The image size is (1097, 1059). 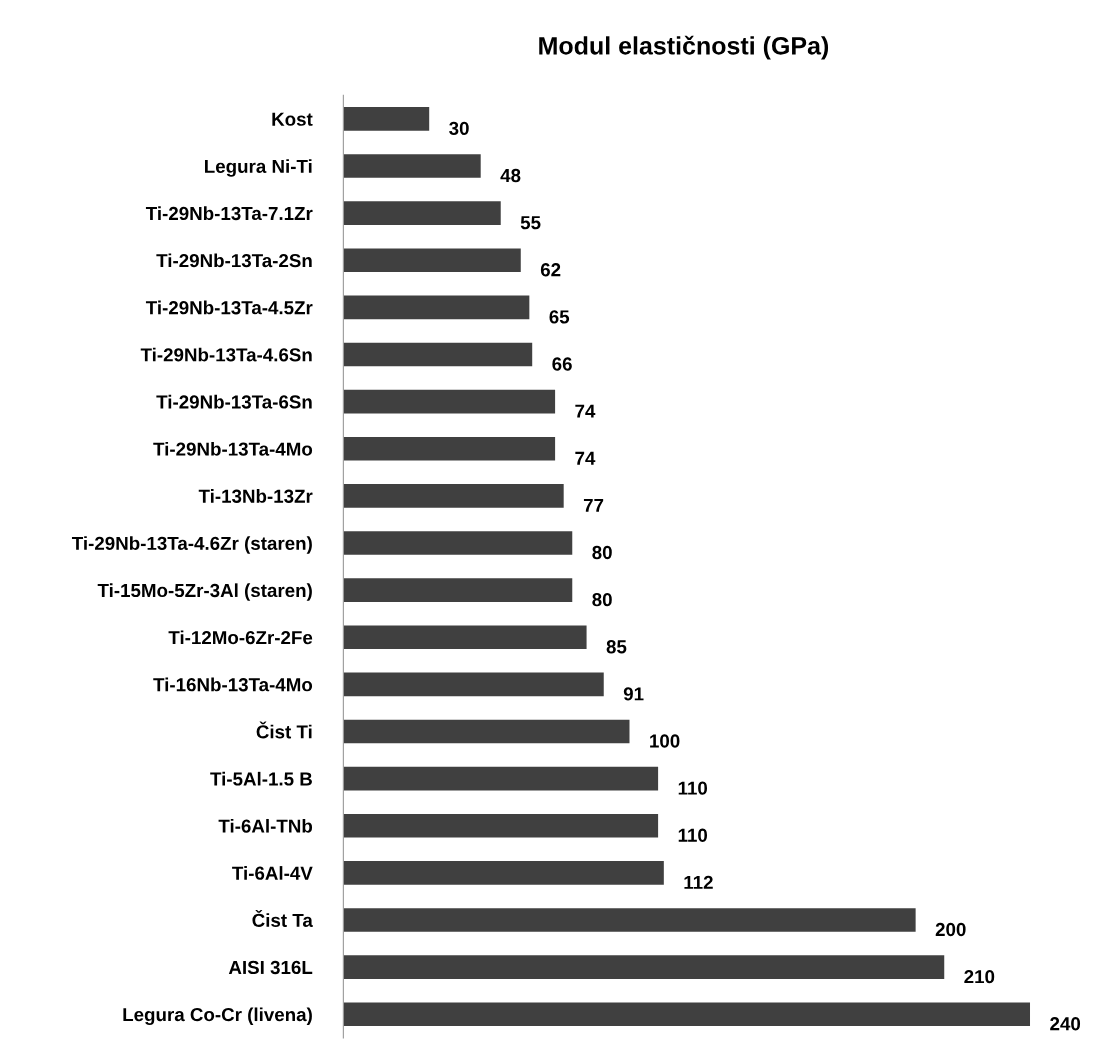 I want to click on y-tick-label: Ti-5Al-1.5 B, so click(x=261, y=778).